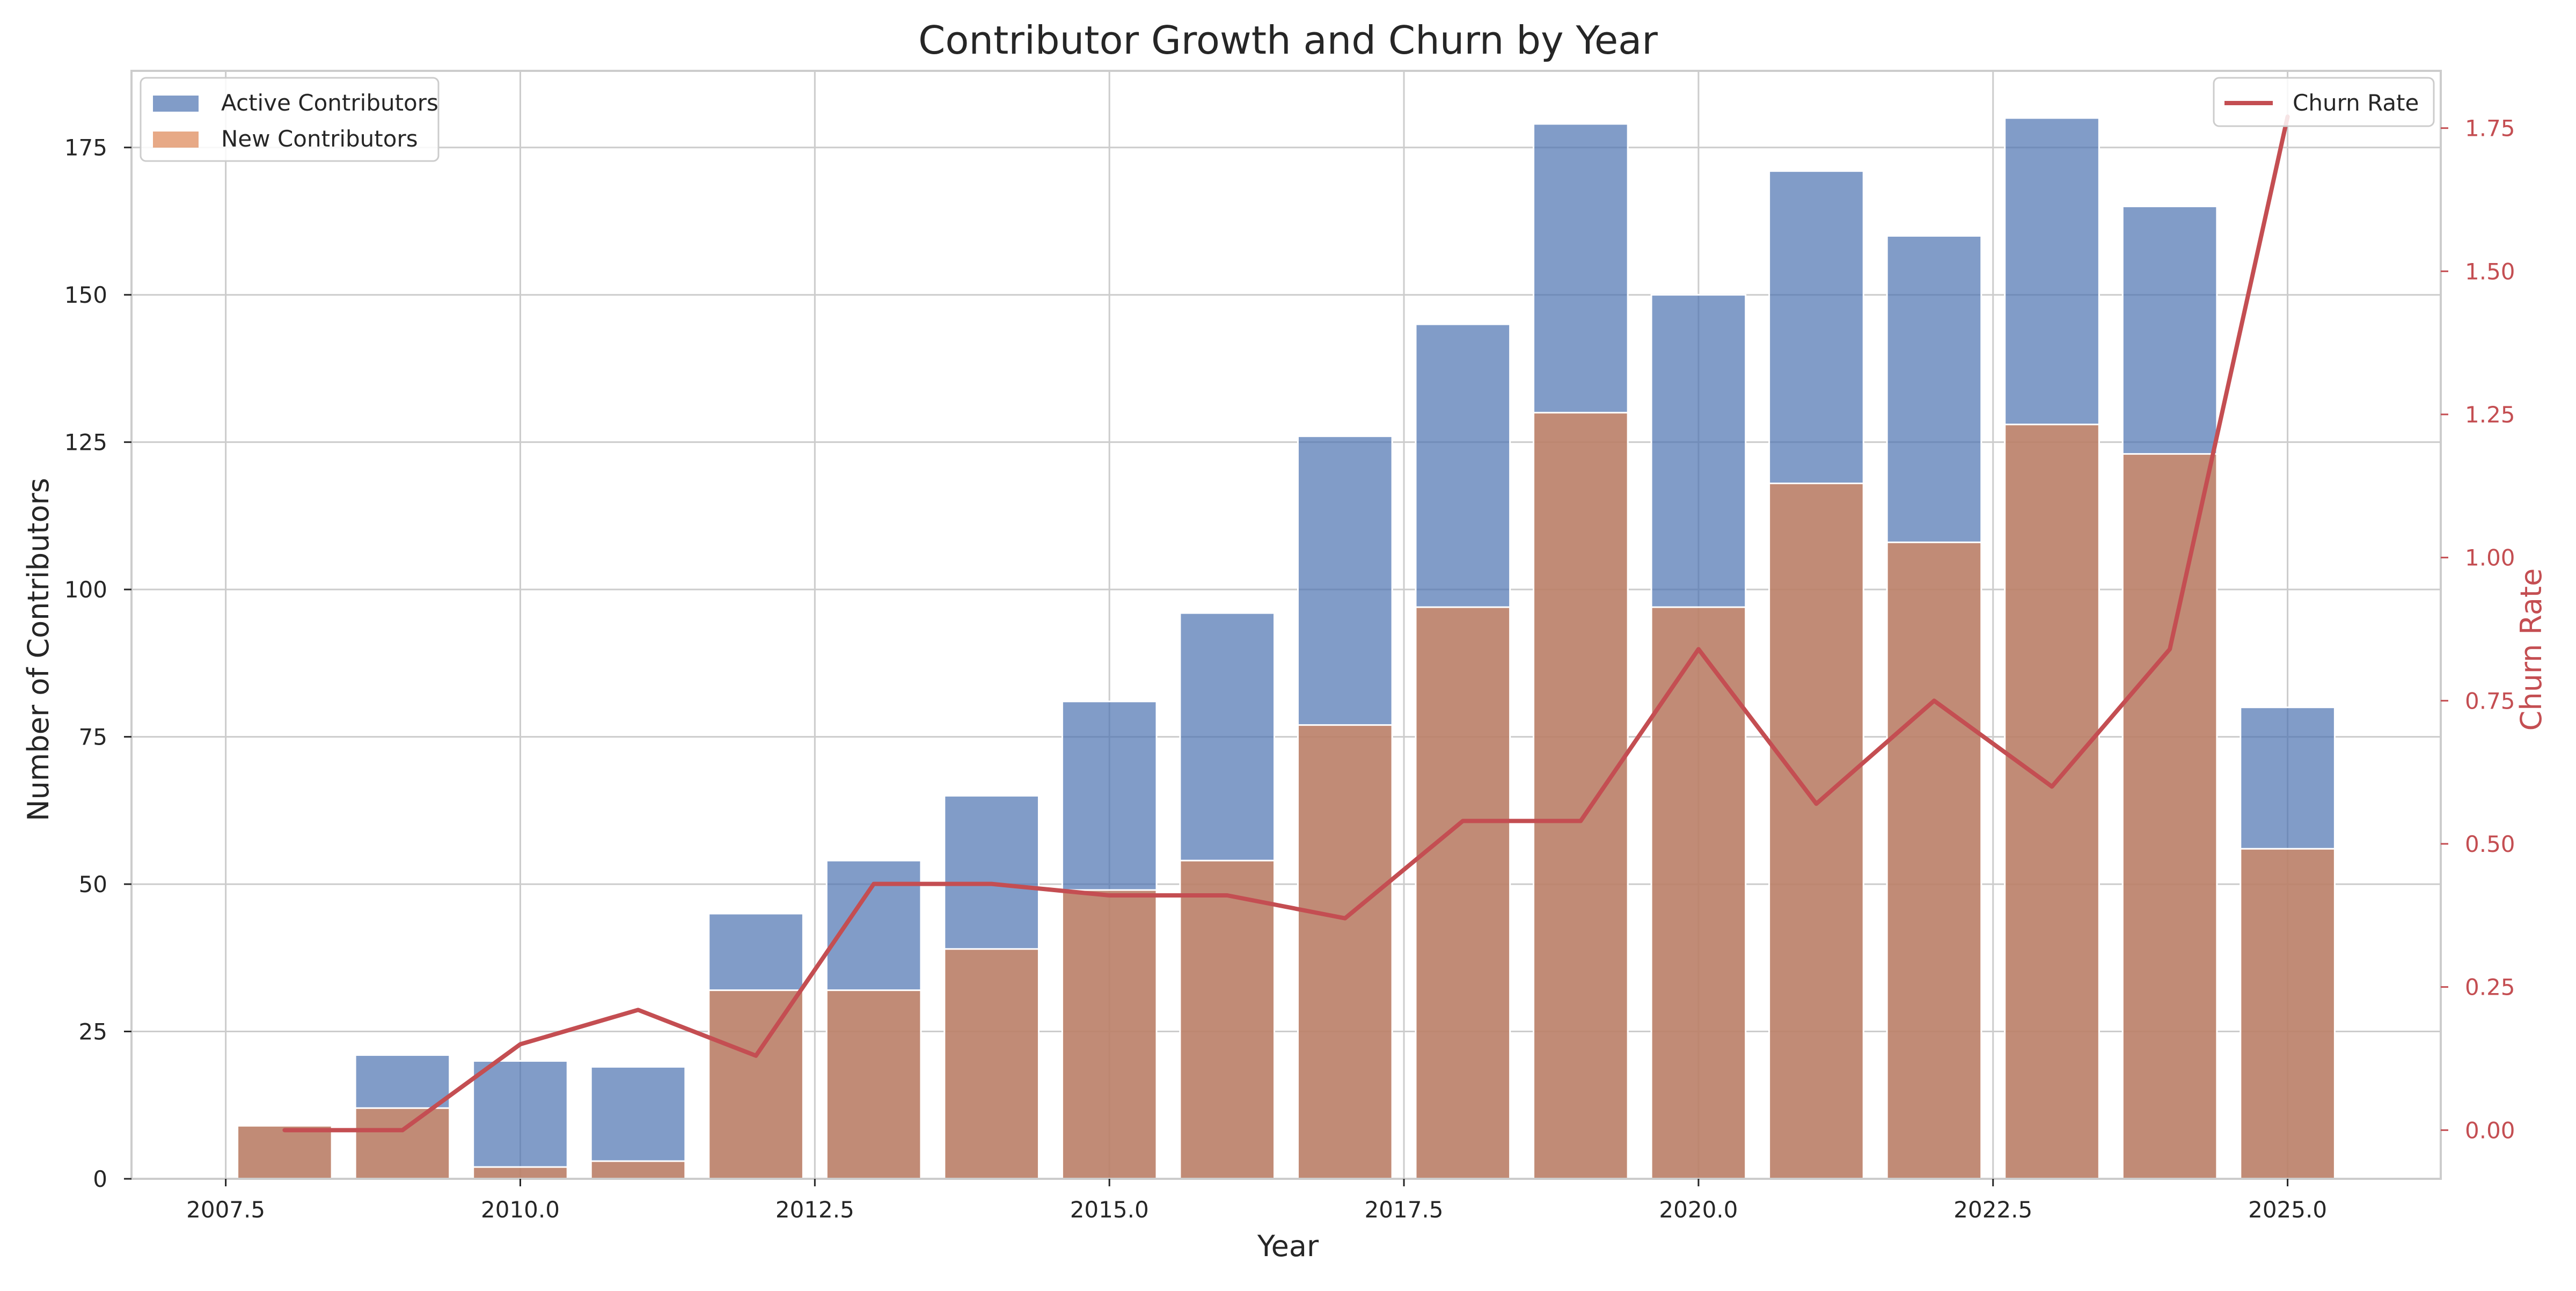  Describe the element at coordinates (319, 139) in the screenshot. I see `legend-label-new-contributors: New Contributors` at that location.